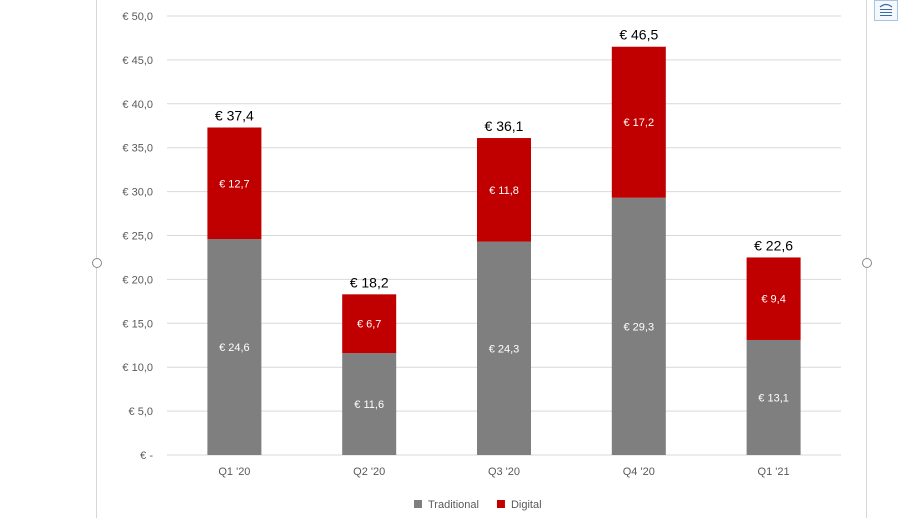 The height and width of the screenshot is (518, 920). I want to click on layout-options-icon, so click(886, 9).